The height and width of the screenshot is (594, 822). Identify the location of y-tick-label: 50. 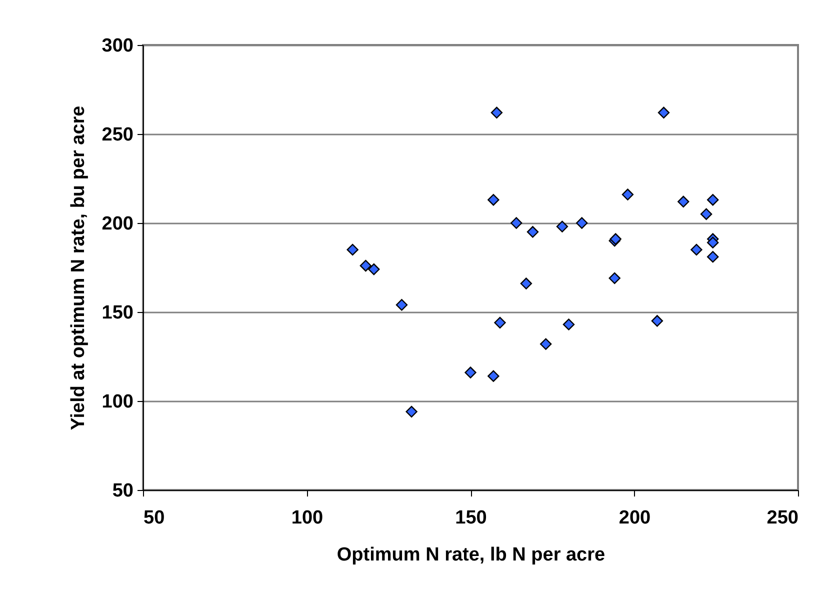
(123, 491).